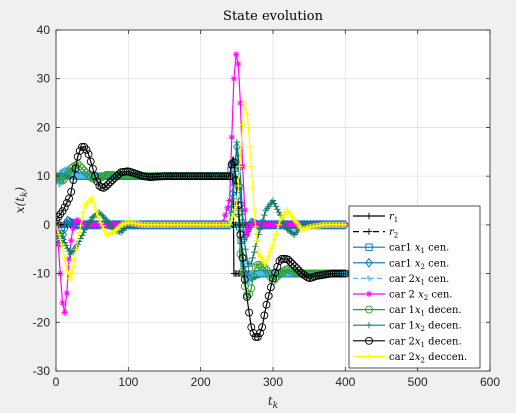 This screenshot has width=516, height=413. I want to click on legend-label-sub-1: 2, so click(396, 236).